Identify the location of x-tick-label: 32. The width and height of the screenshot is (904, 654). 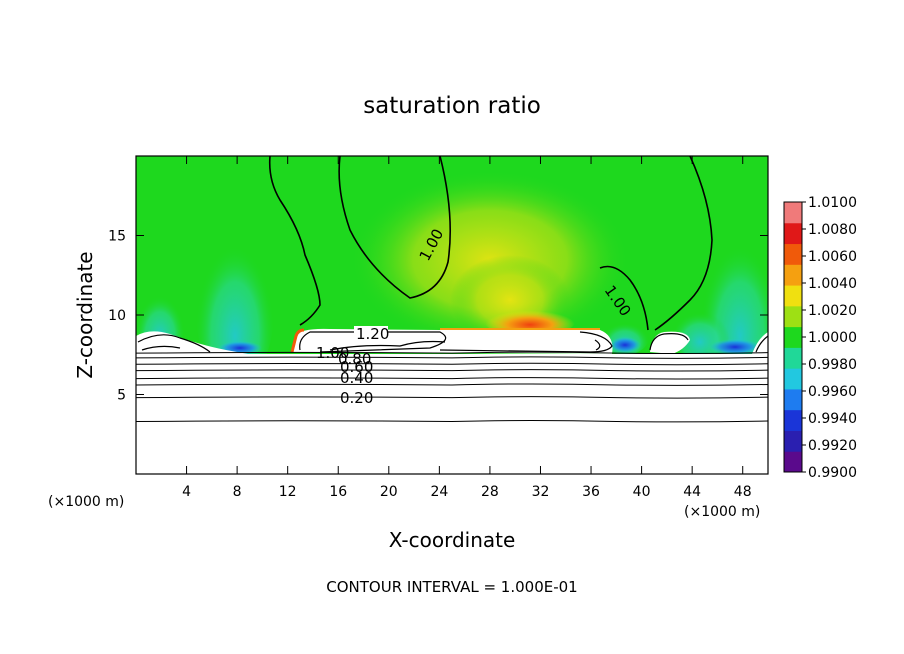
(541, 492).